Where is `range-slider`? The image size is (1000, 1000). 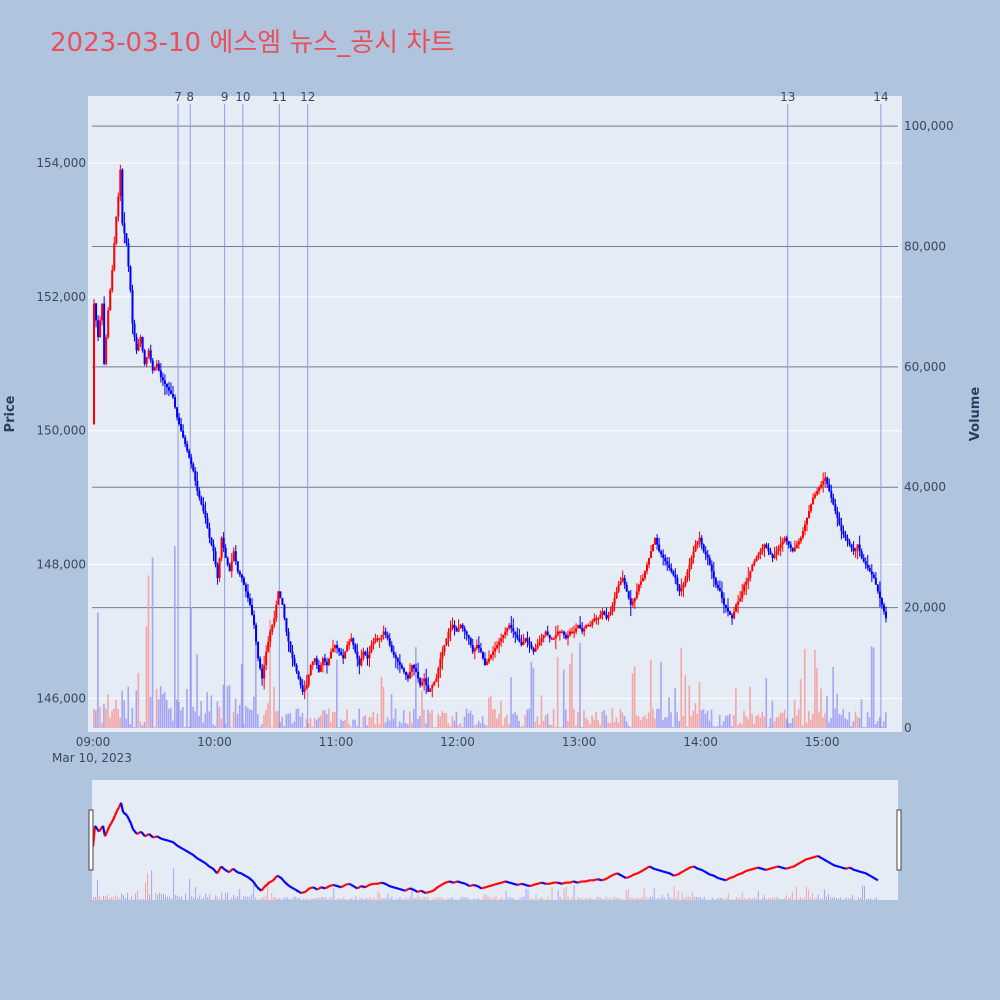 range-slider is located at coordinates (495, 840).